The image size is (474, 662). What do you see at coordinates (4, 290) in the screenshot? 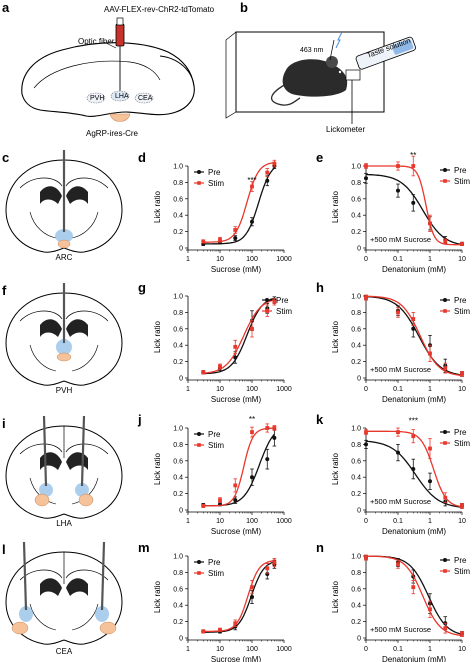
I see `panel-letter-f: f` at bounding box center [4, 290].